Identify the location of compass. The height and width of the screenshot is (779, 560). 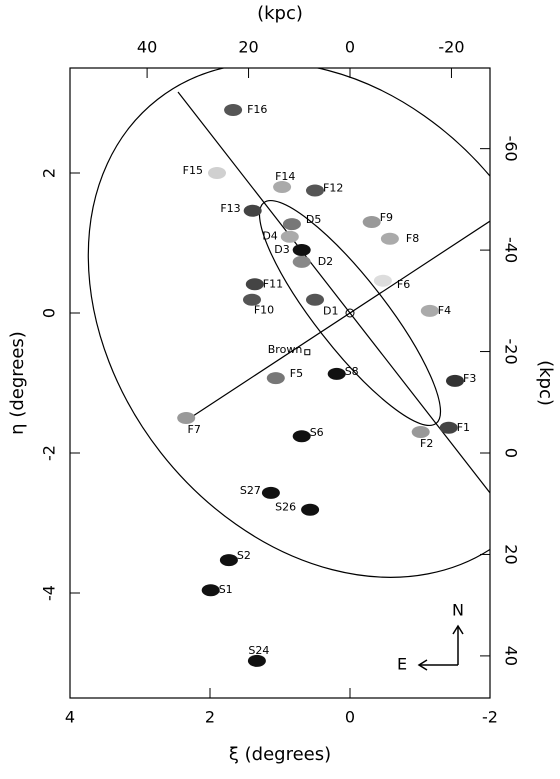
(440, 647).